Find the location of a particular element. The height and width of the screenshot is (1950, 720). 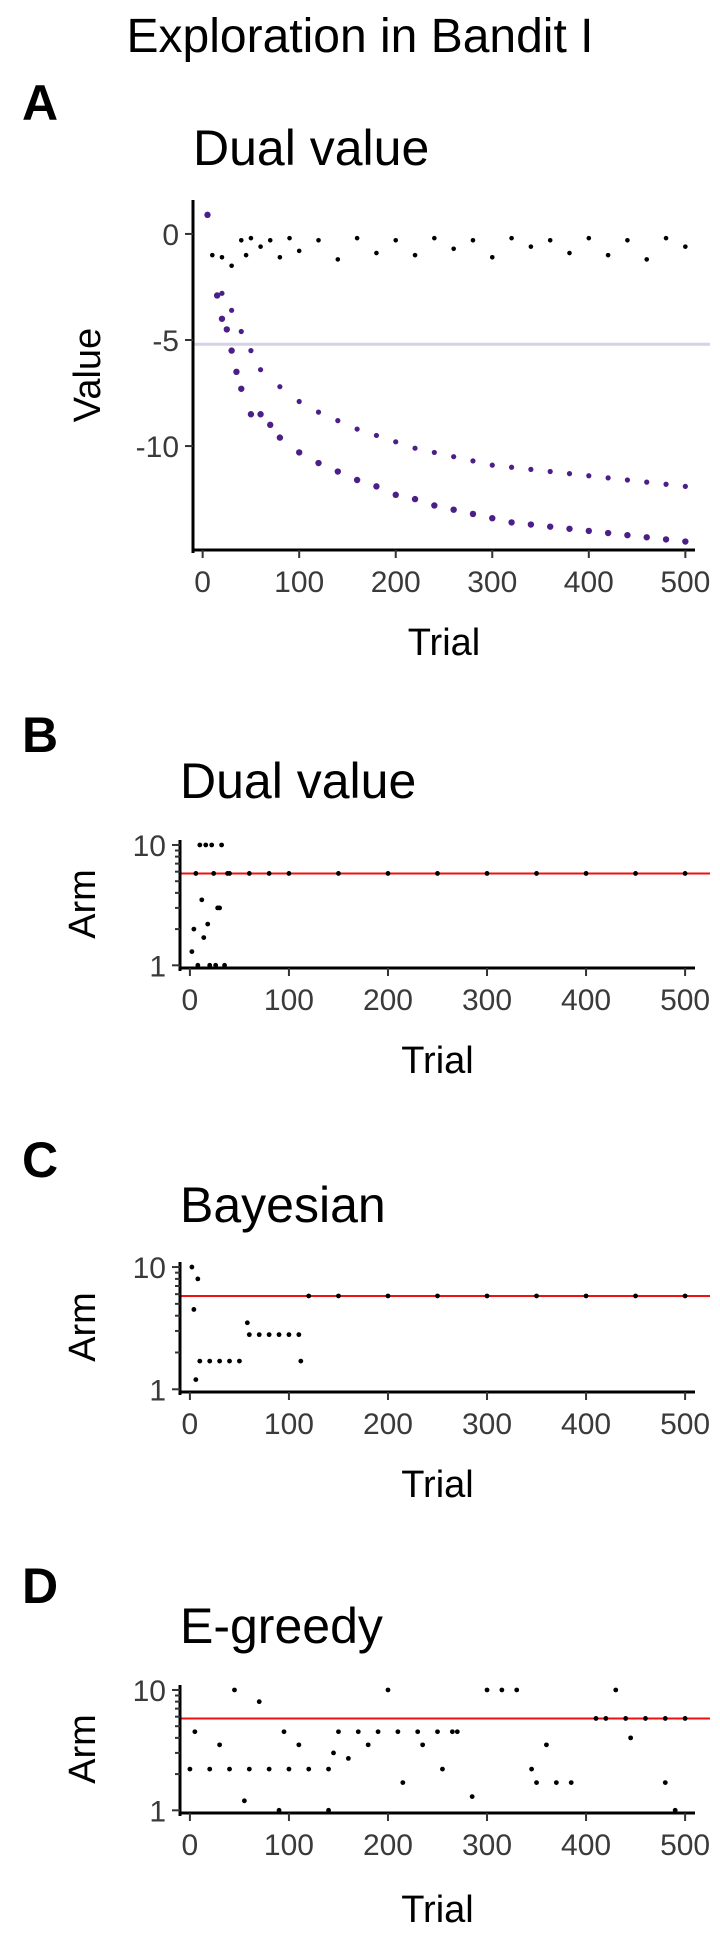

panel-d-x-tick-label: 100 is located at coordinates (289, 1845).